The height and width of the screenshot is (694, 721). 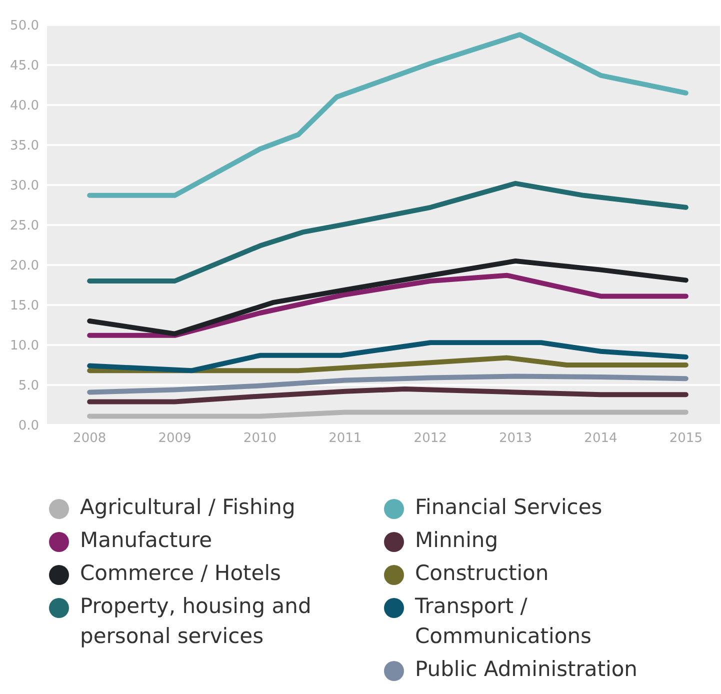 What do you see at coordinates (456, 540) in the screenshot?
I see `legend-label: Minning` at bounding box center [456, 540].